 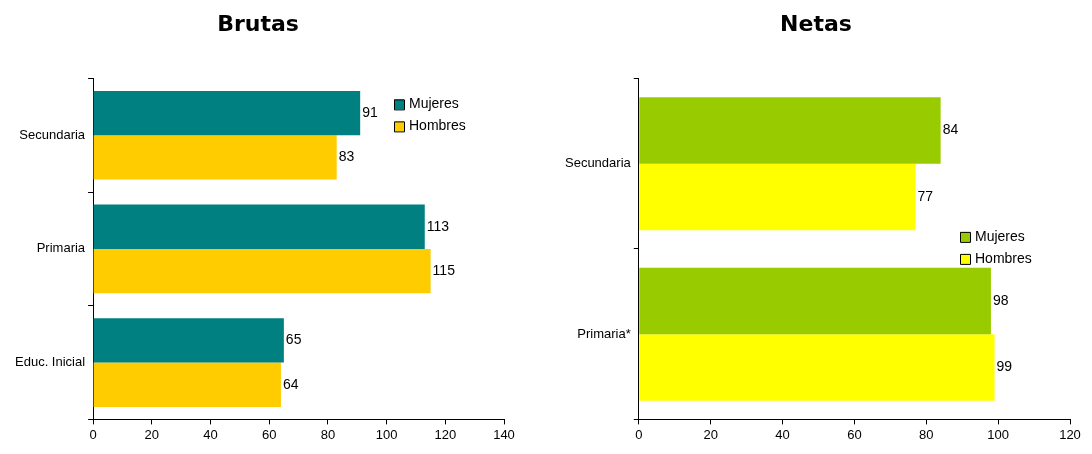 I want to click on chart-title: Netas, so click(x=816, y=23).